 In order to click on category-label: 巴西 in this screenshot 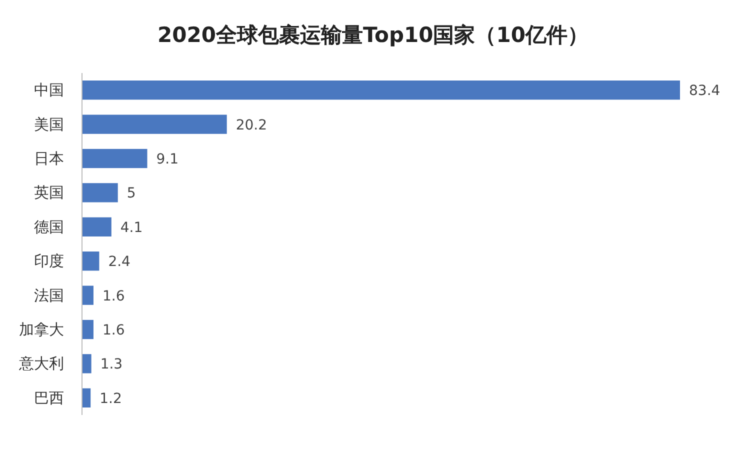, I will do `click(49, 397)`.